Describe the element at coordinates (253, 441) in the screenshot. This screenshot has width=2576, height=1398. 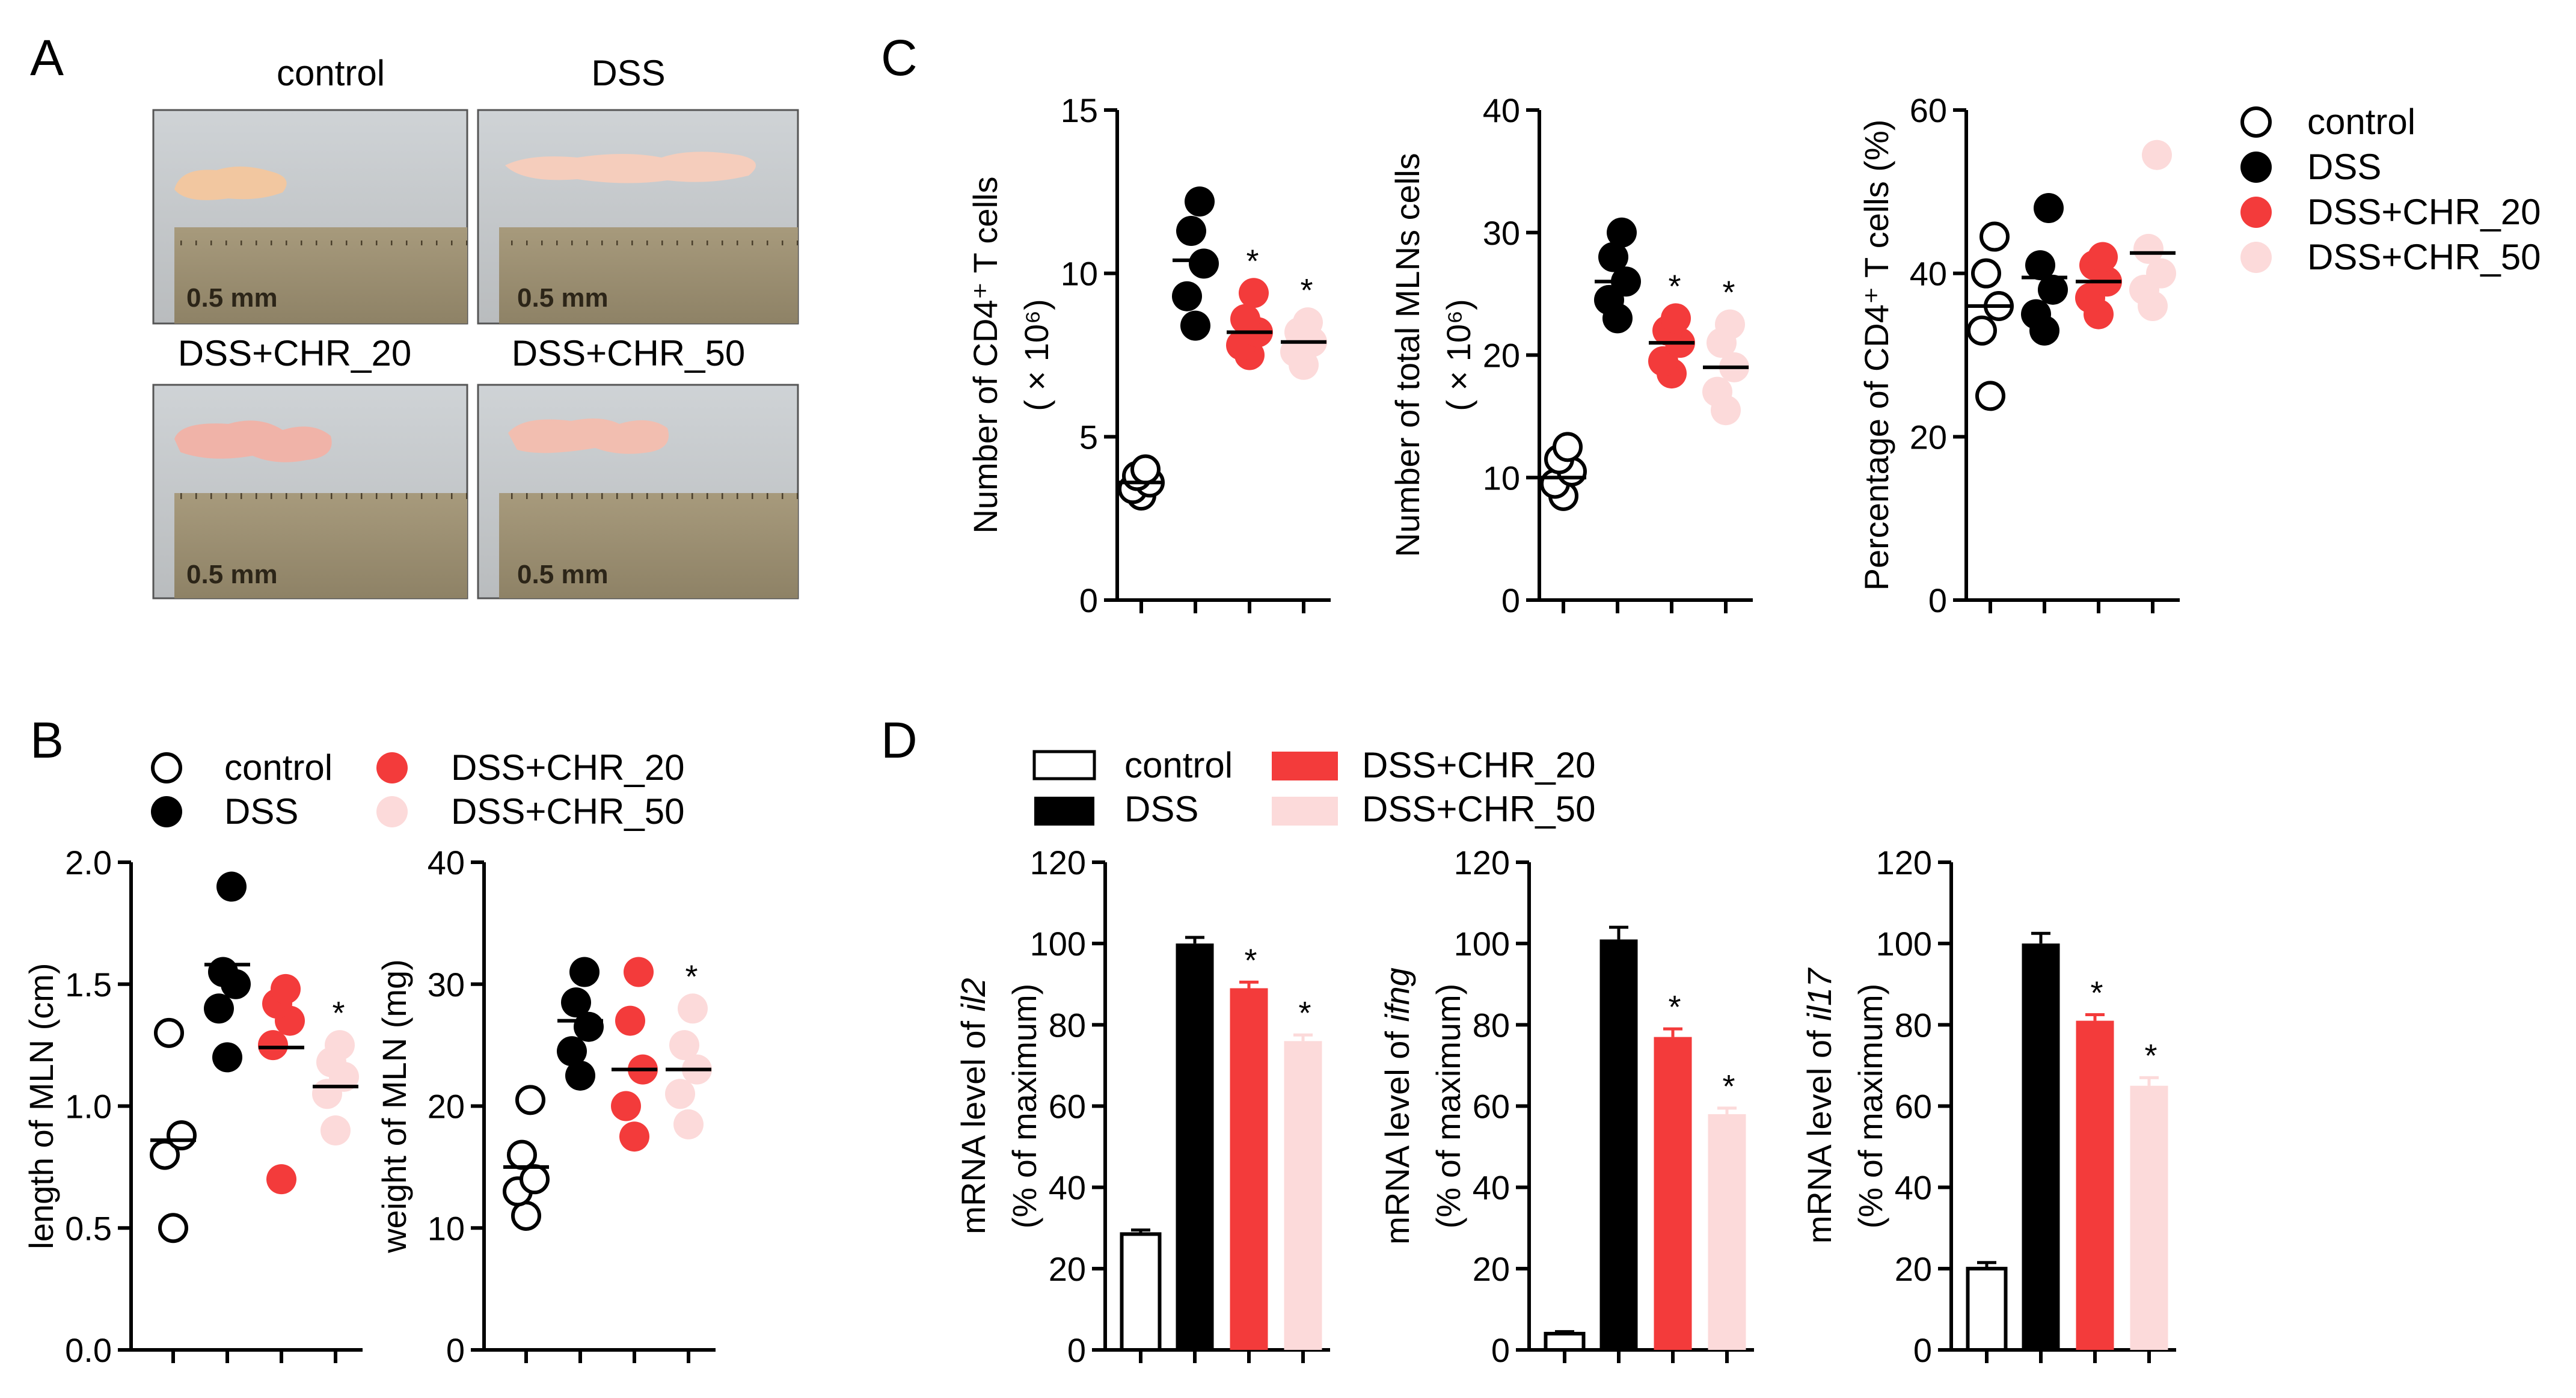
I see `lymph-node-chr20` at that location.